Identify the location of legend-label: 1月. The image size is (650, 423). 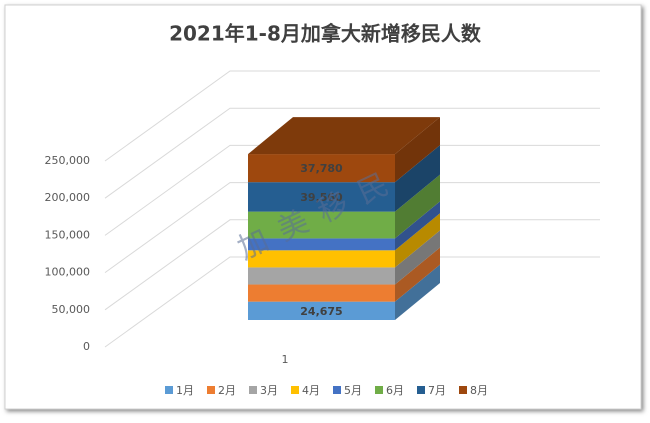
(185, 390).